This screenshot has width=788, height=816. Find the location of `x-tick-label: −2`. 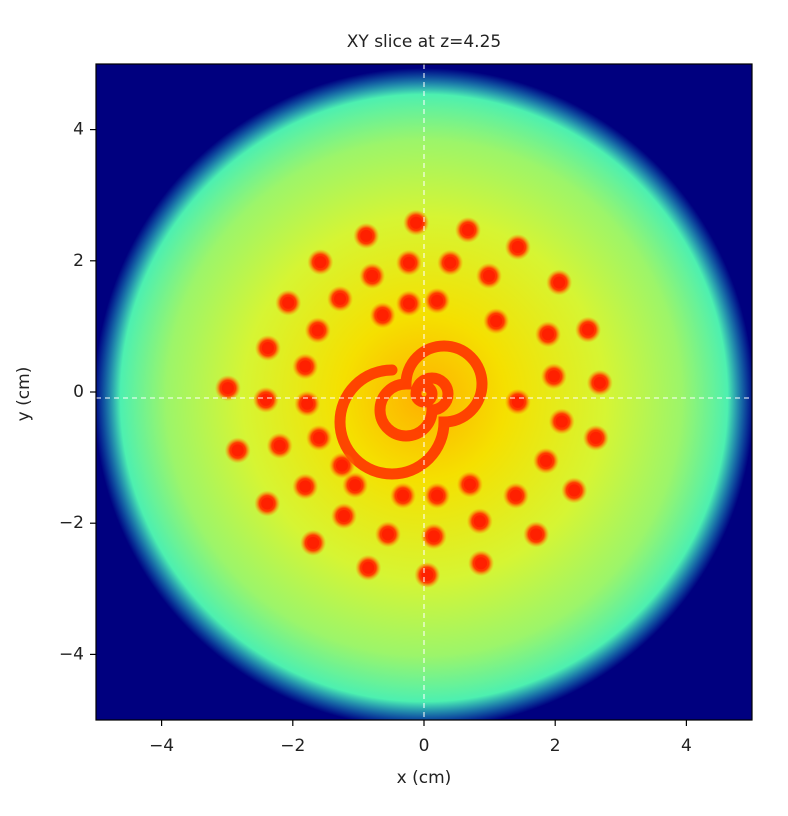

x-tick-label: −2 is located at coordinates (292, 746).